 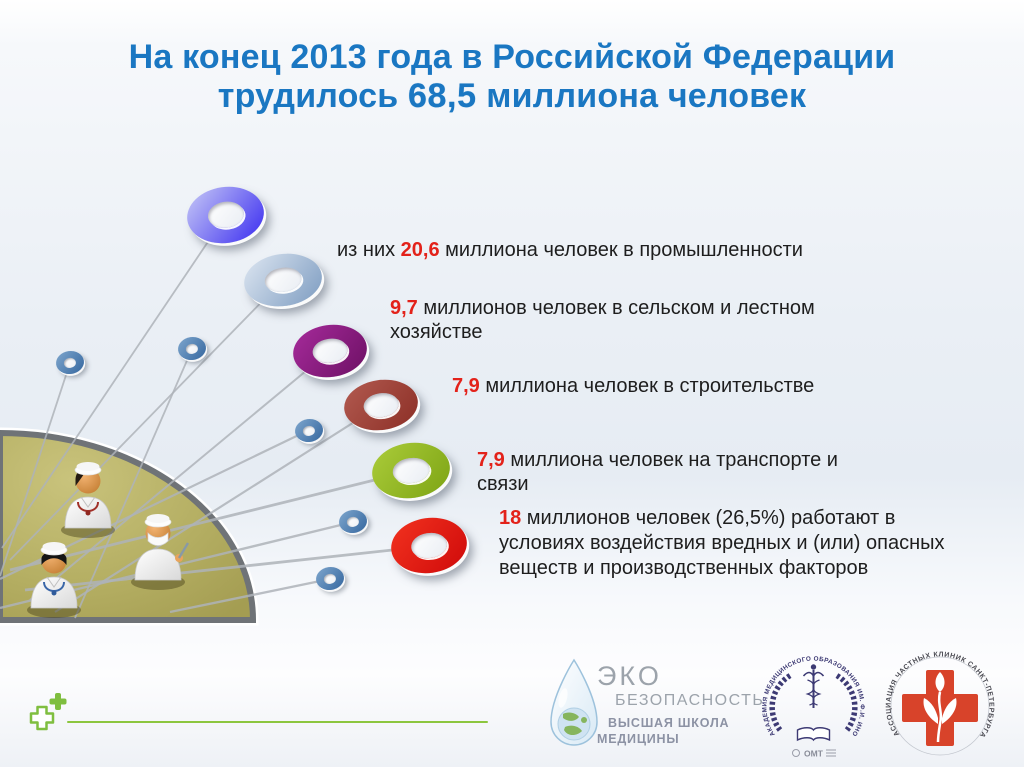 I want to click on stat-construction: 7,9 миллиона человек в строительстве, so click(x=667, y=386).